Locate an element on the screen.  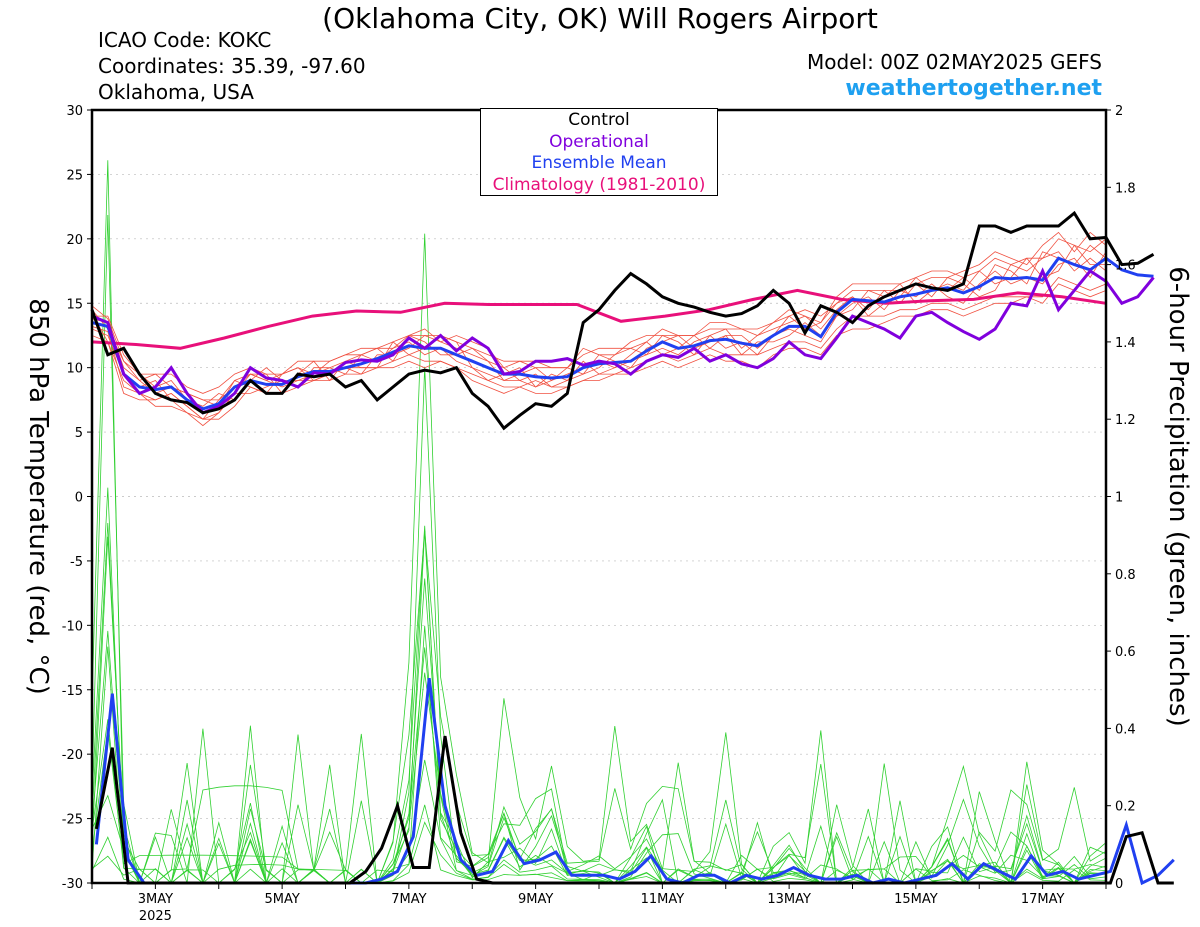
y-tick-label: -25 is located at coordinates (72, 820).